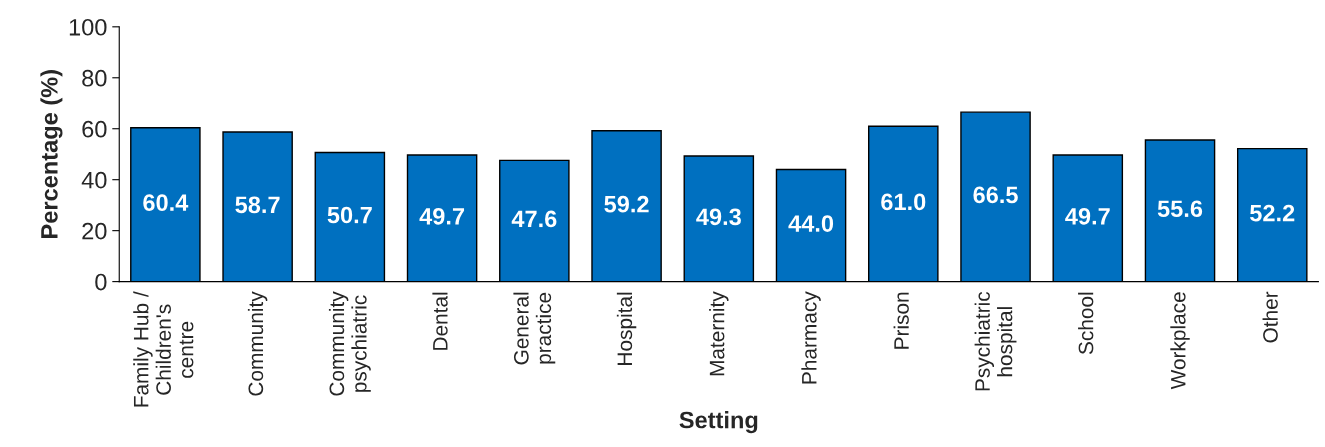 This screenshot has height=447, width=1325. Describe the element at coordinates (94, 129) in the screenshot. I see `y-tick-label: 60` at that location.